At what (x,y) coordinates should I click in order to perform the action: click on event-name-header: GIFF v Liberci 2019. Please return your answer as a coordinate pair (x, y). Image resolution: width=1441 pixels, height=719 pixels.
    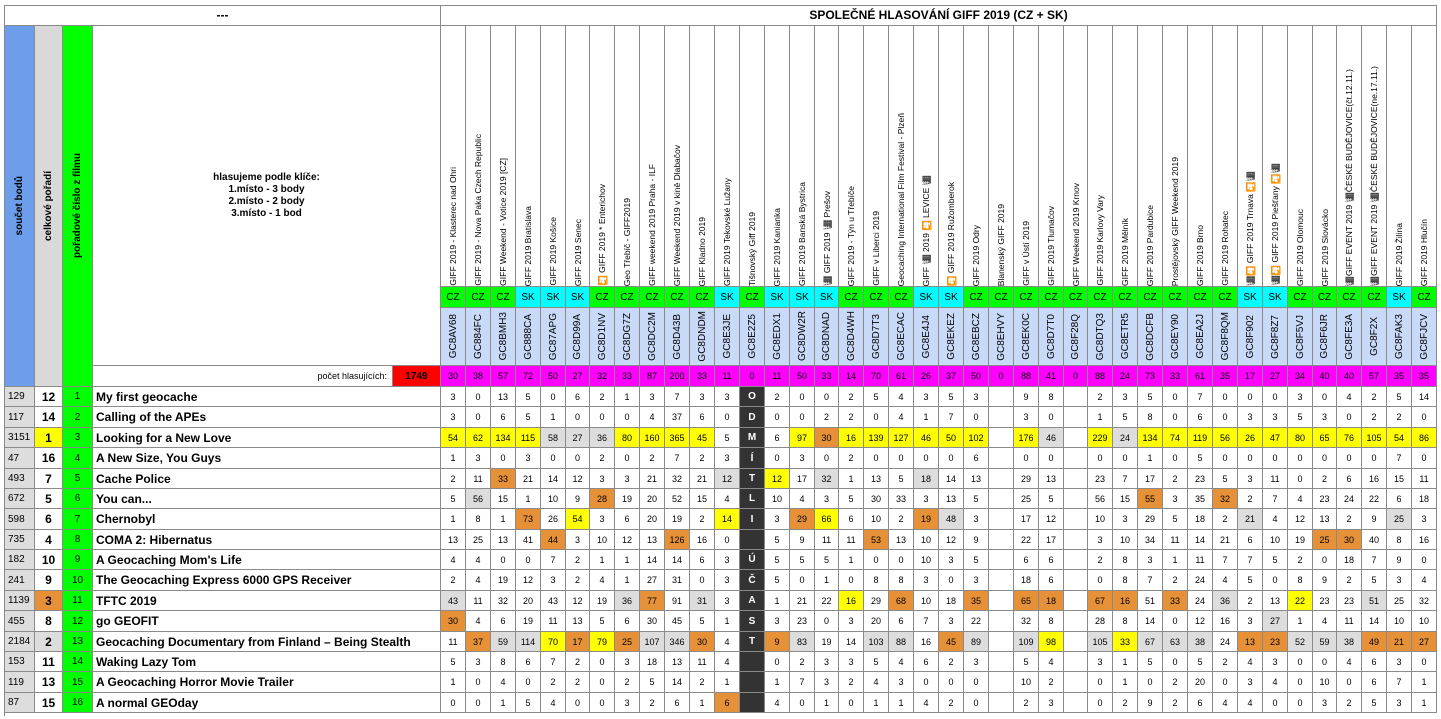
    Looking at the image, I should click on (876, 156).